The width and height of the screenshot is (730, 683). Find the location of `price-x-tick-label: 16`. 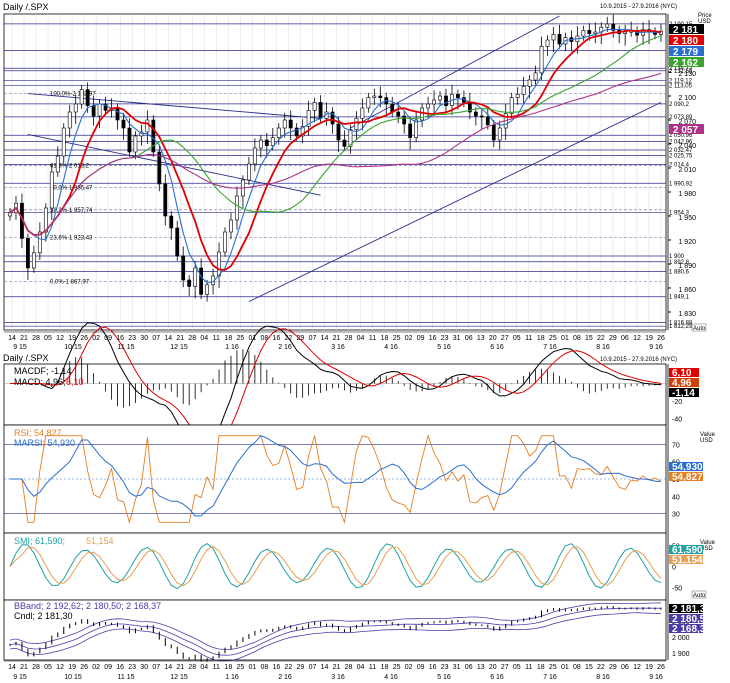

price-x-tick-label: 16 is located at coordinates (120, 338).